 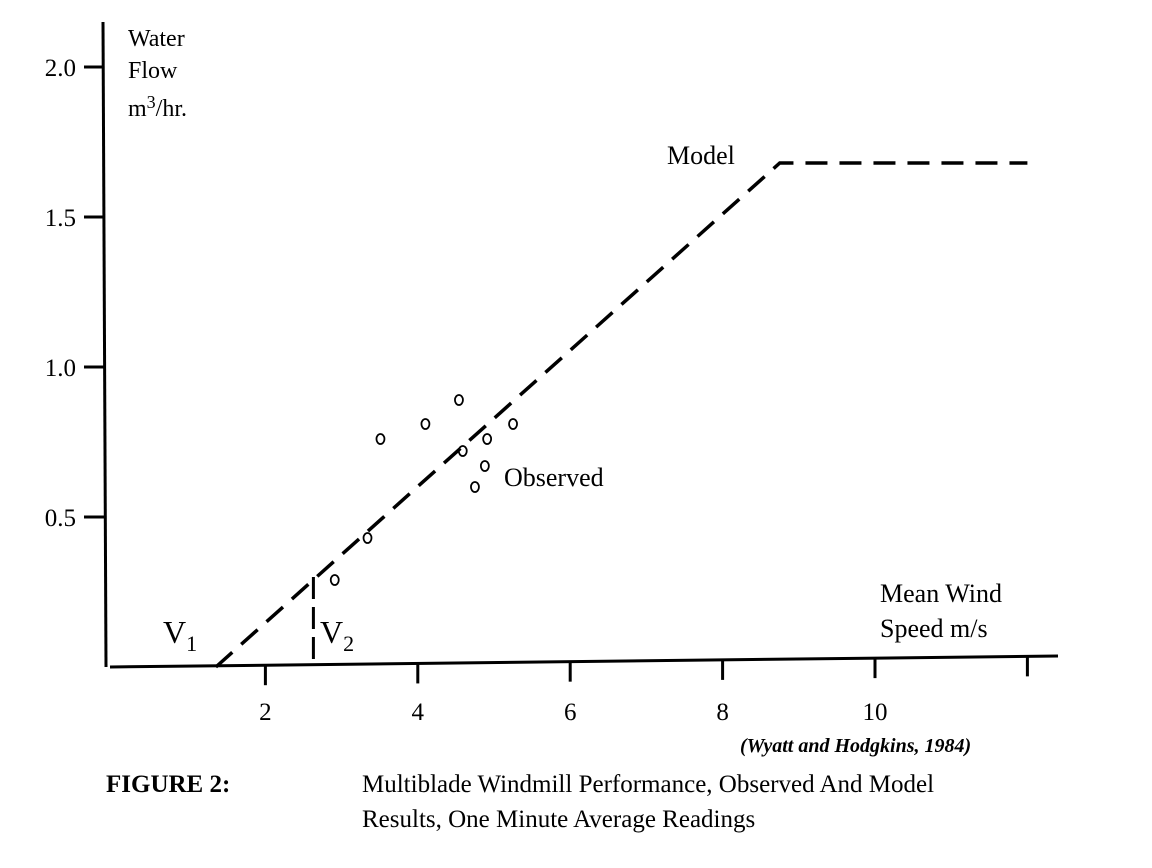 What do you see at coordinates (60, 218) in the screenshot?
I see `y-tick-label: 1.5` at bounding box center [60, 218].